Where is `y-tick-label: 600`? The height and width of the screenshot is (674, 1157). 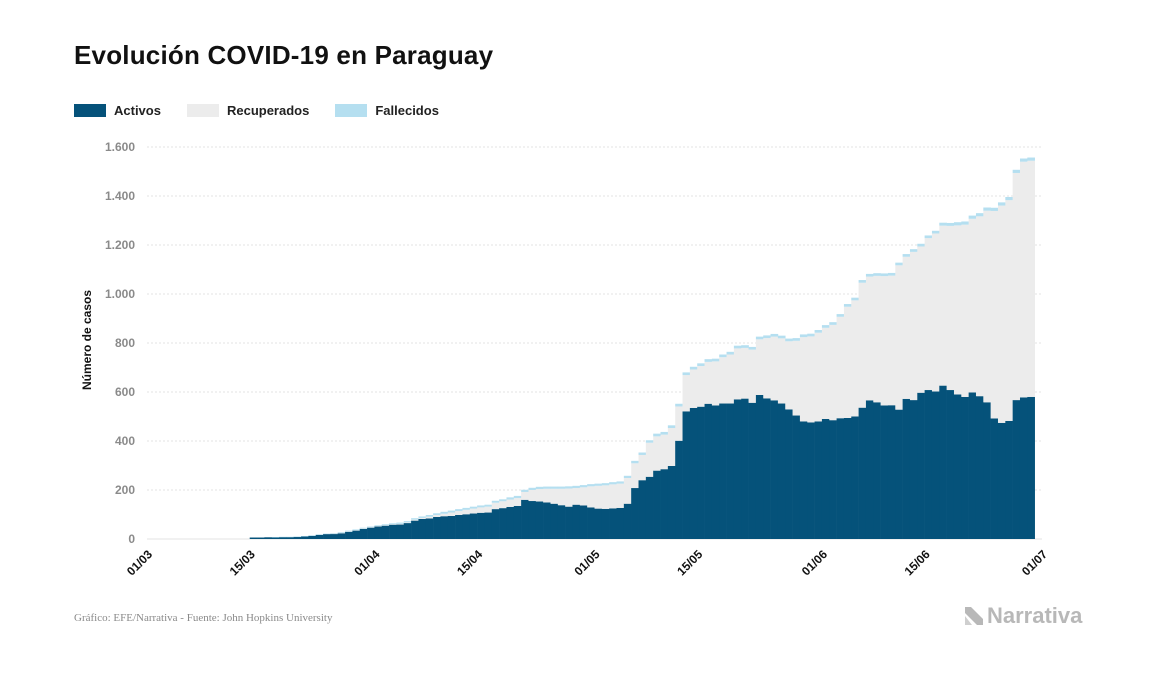
y-tick-label: 600 is located at coordinates (125, 392).